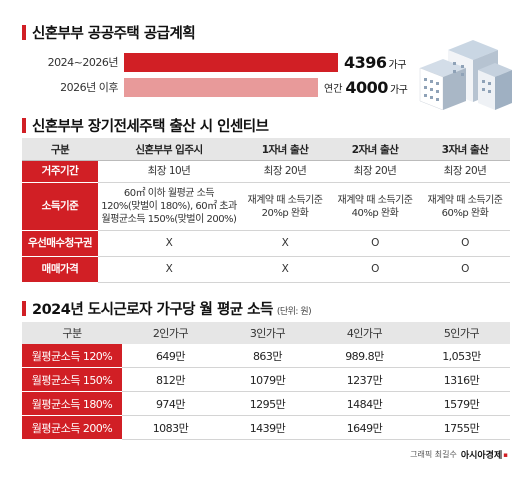  Describe the element at coordinates (375, 206) in the screenshot. I see `table-cell: 재계약 때 소득기준 40%p 완화` at that location.